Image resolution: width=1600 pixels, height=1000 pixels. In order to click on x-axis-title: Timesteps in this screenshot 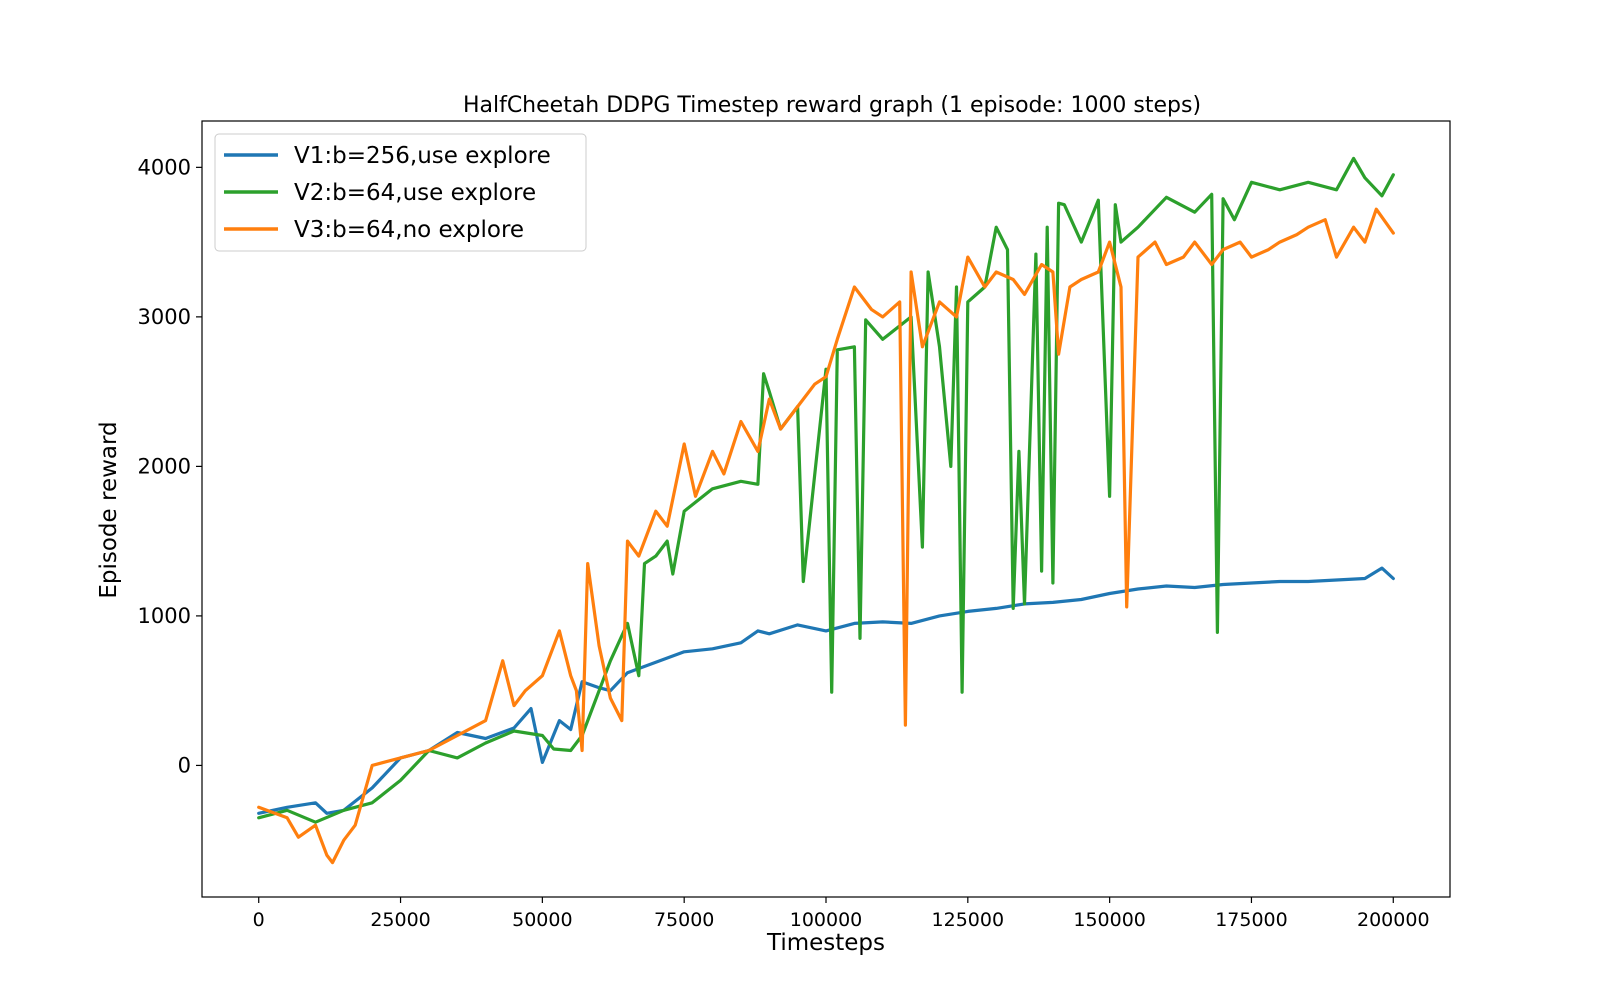, I will do `click(825, 943)`.